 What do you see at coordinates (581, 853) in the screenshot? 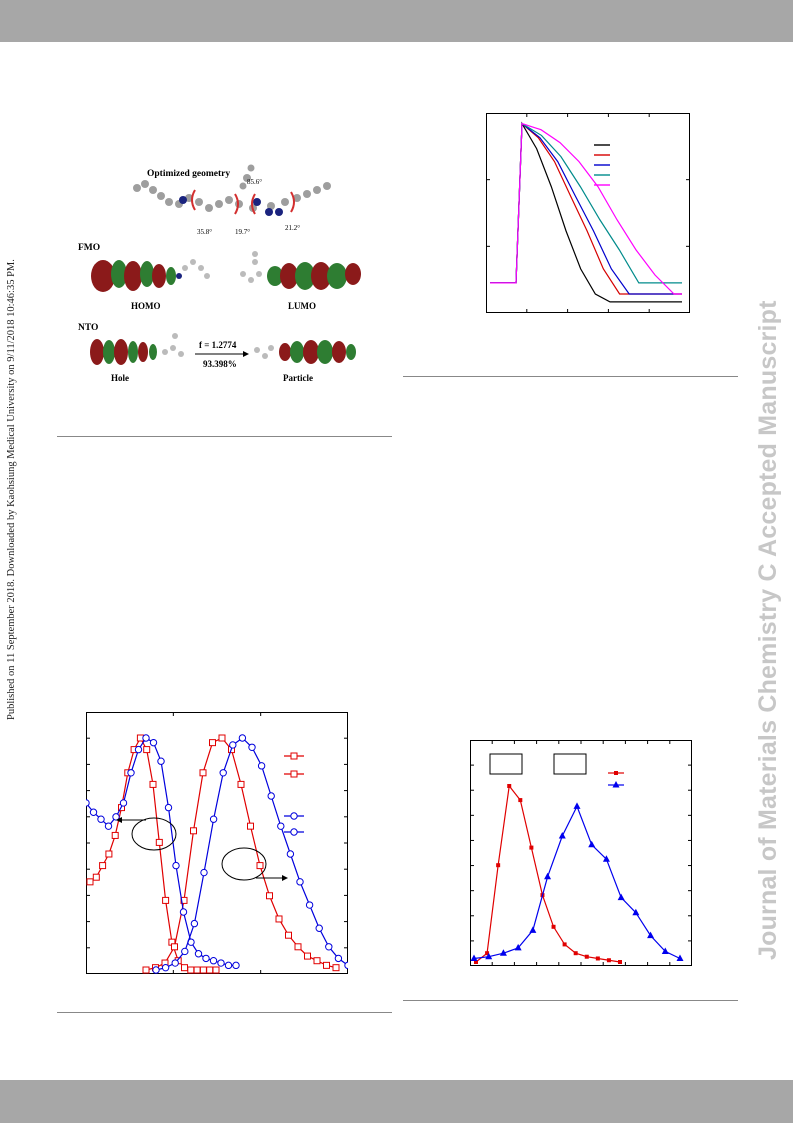
I see `el-spectra-chart` at bounding box center [581, 853].